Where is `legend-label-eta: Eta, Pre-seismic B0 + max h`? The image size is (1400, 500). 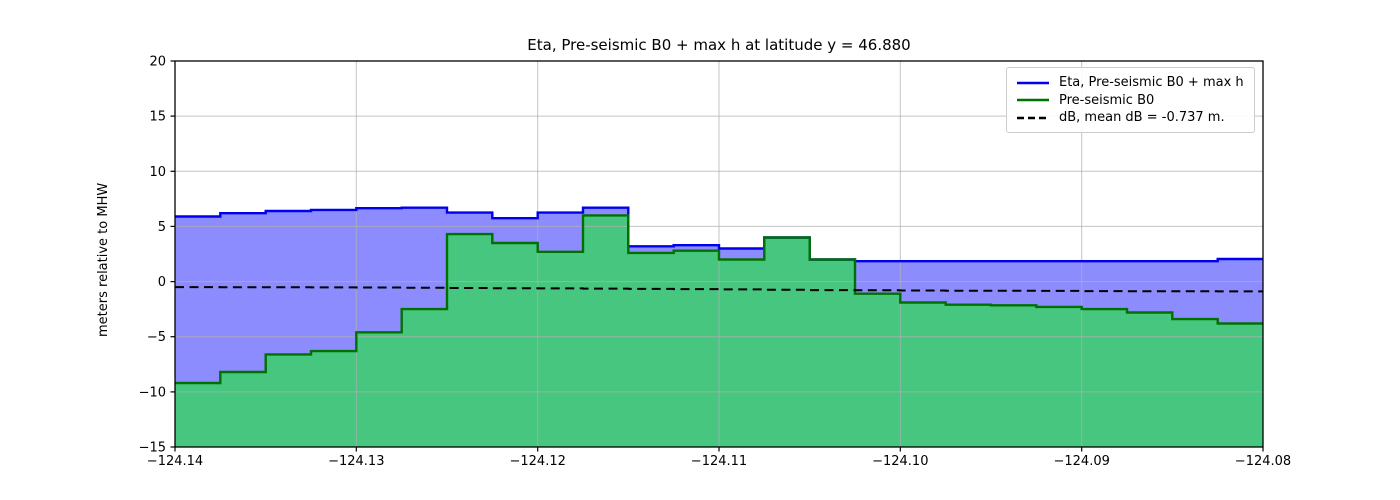 legend-label-eta: Eta, Pre-seismic B0 + max h is located at coordinates (1151, 82).